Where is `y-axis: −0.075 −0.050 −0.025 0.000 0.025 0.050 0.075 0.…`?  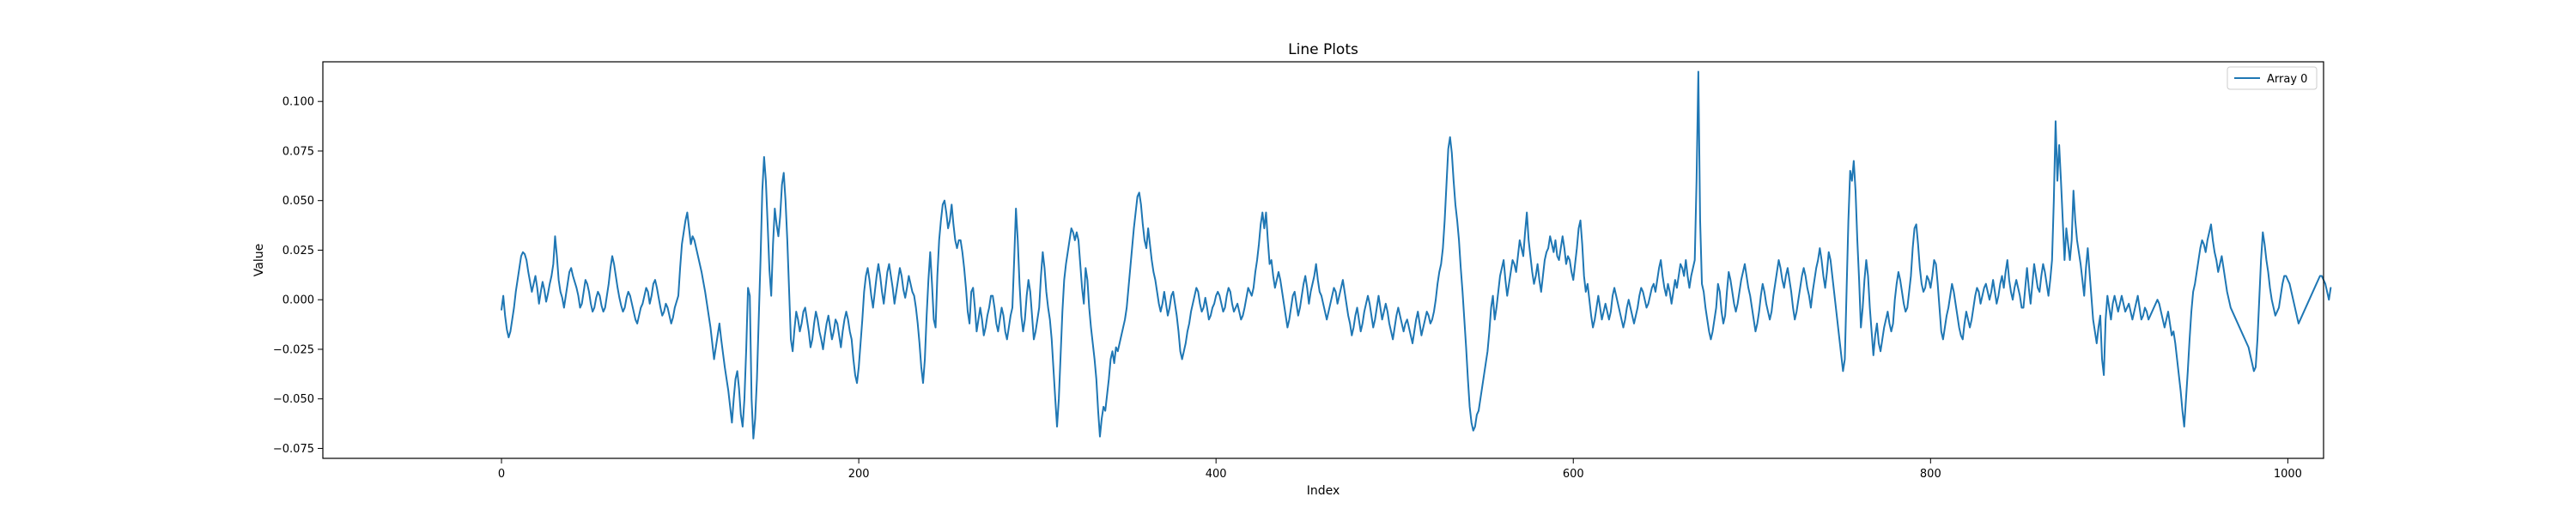
y-axis: −0.075 −0.050 −0.025 0.000 0.025 0.050 0.075 0.… is located at coordinates (298, 276).